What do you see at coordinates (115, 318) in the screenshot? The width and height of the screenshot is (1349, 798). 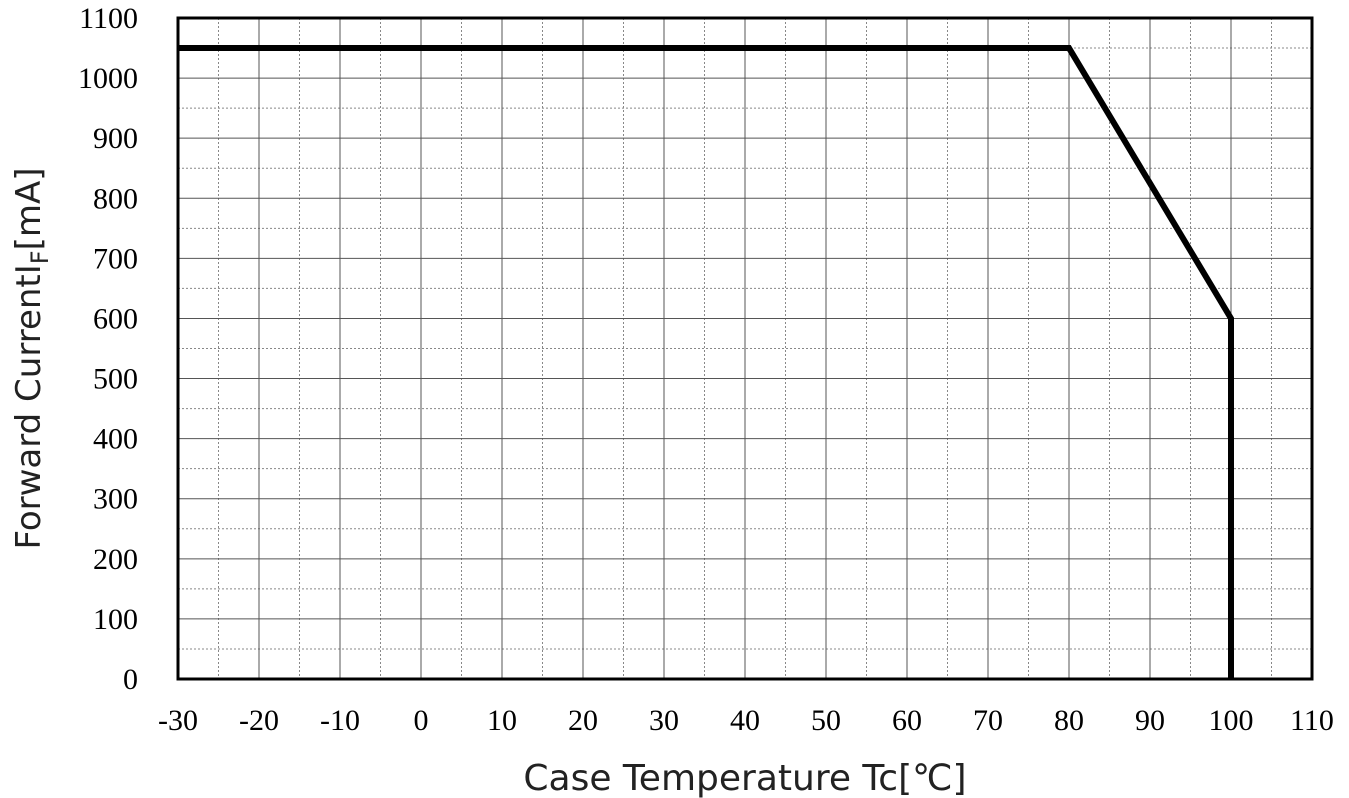 I see `y-tick-label: 600` at bounding box center [115, 318].